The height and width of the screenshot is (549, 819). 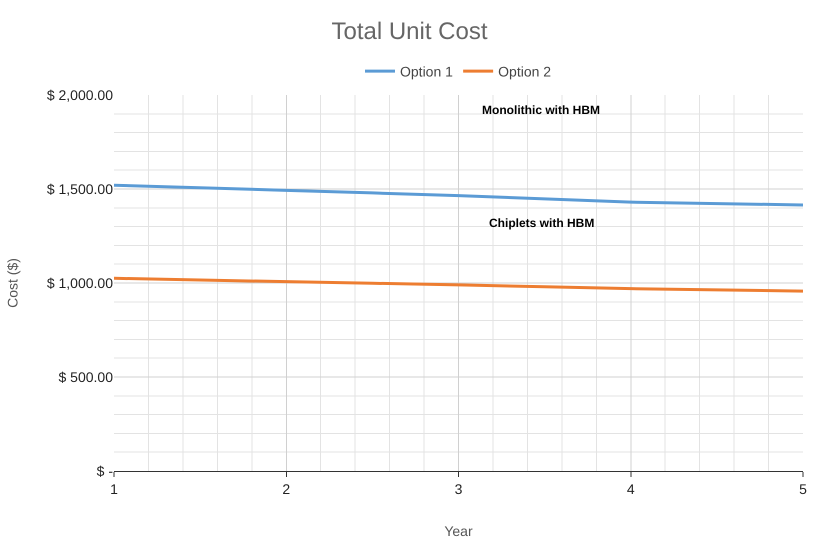 What do you see at coordinates (409, 31) in the screenshot?
I see `chart-title: Total Unit Cost` at bounding box center [409, 31].